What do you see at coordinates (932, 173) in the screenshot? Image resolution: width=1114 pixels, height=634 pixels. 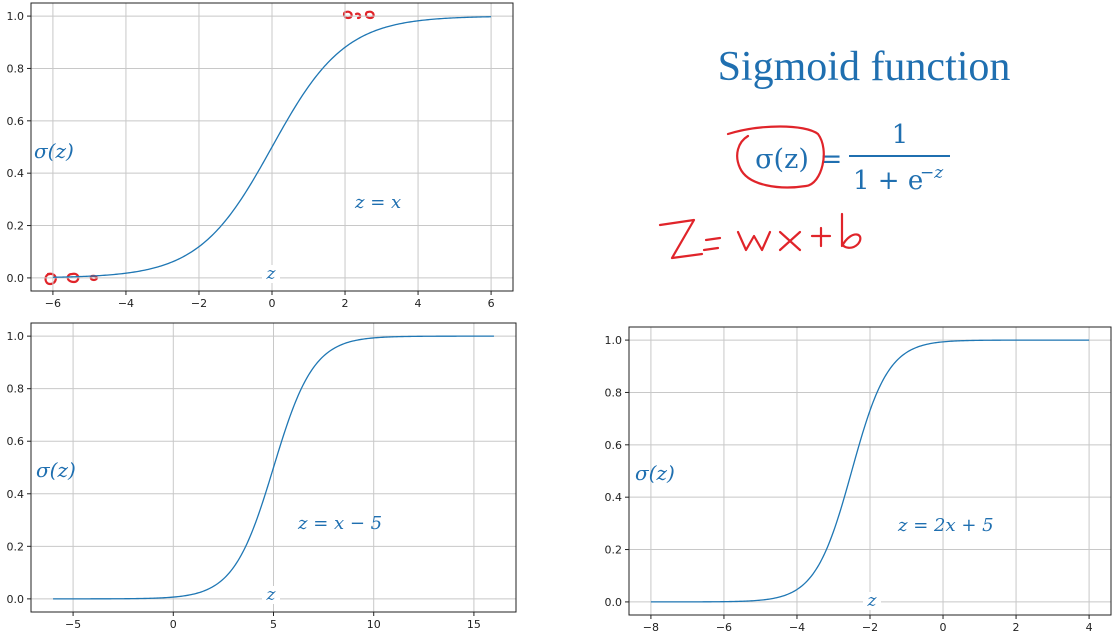 I see `formula-denominator-exponent: −z` at bounding box center [932, 173].